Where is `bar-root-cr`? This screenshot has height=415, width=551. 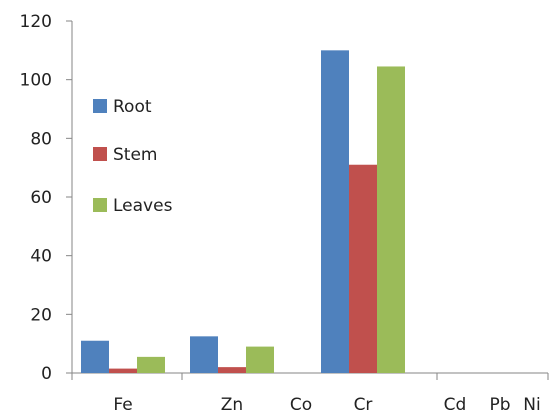
bar-root-cr is located at coordinates (335, 211).